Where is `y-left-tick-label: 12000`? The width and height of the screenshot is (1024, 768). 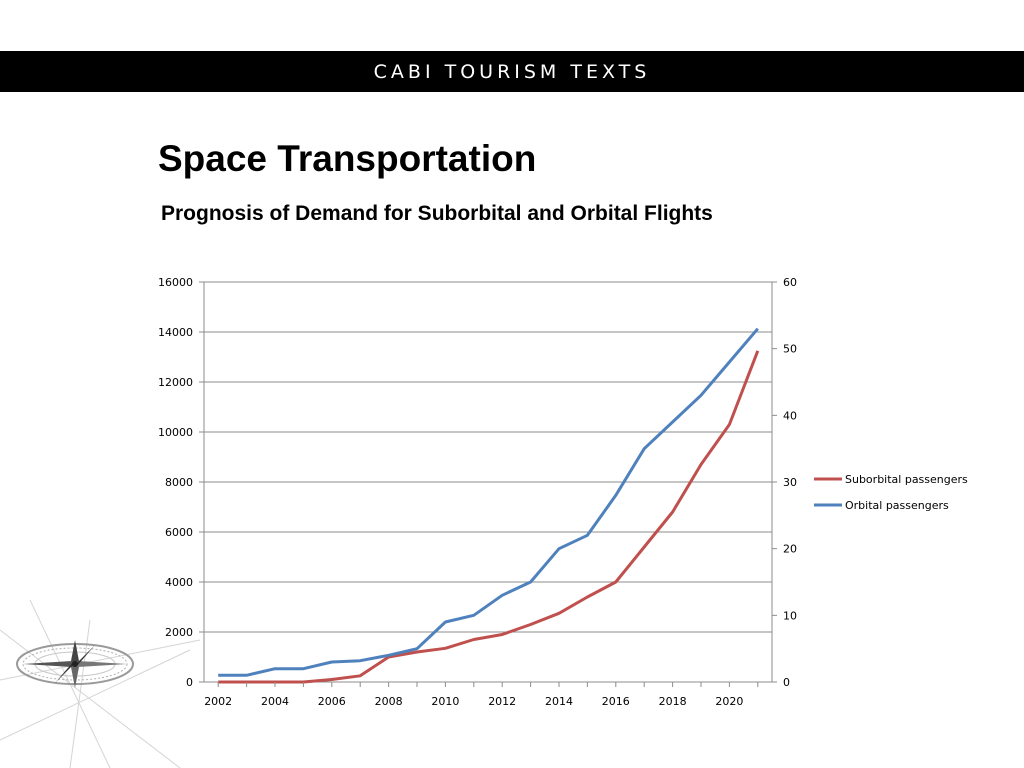 y-left-tick-label: 12000 is located at coordinates (175, 382).